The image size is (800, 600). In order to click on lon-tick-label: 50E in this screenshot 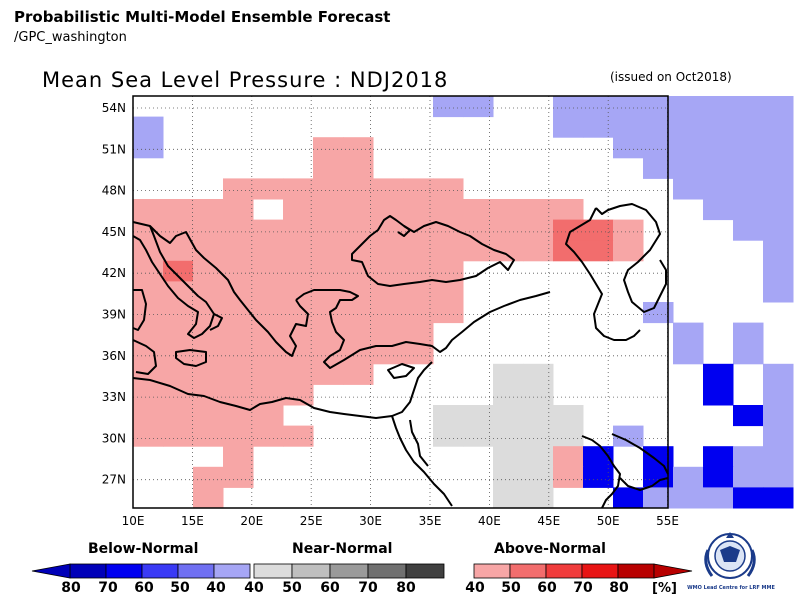, I will do `click(608, 521)`.